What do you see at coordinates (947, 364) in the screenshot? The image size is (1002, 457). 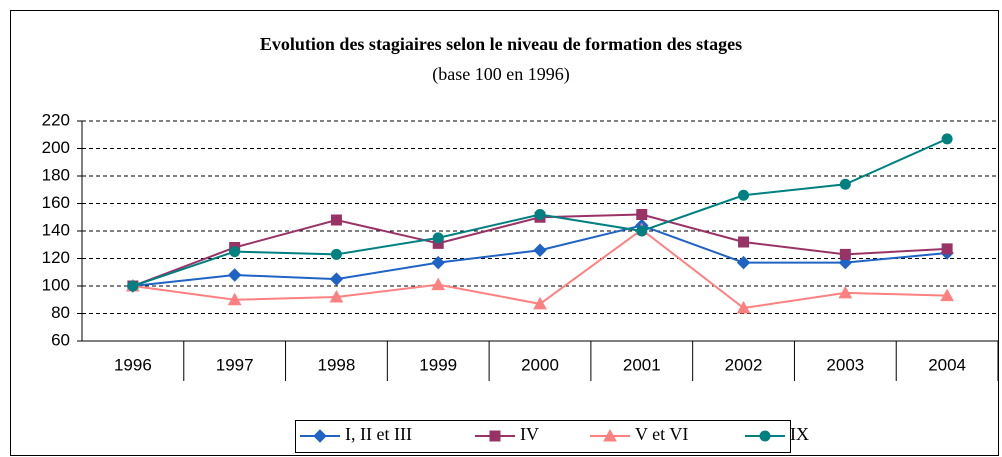 I see `x-tick-label: 2004` at bounding box center [947, 364].